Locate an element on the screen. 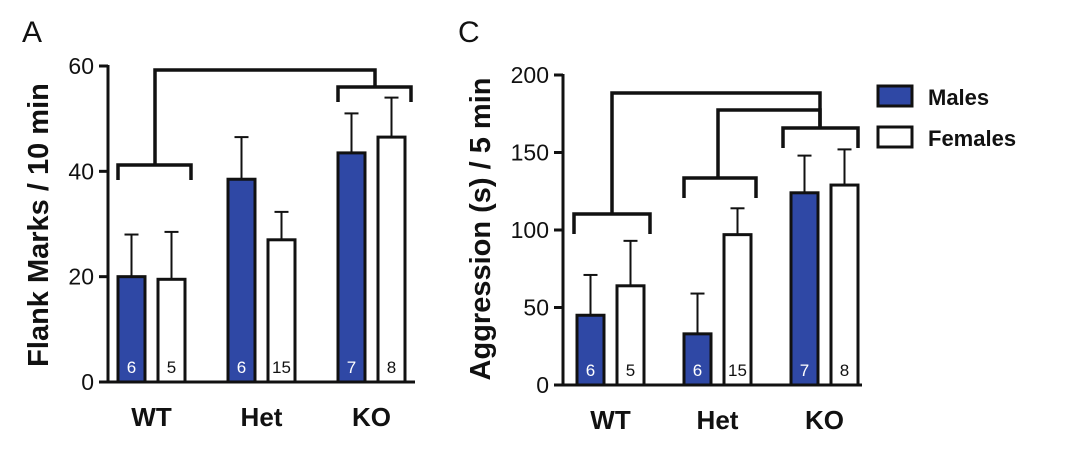  panel-a-y-tick-label: 20 is located at coordinates (81, 277).